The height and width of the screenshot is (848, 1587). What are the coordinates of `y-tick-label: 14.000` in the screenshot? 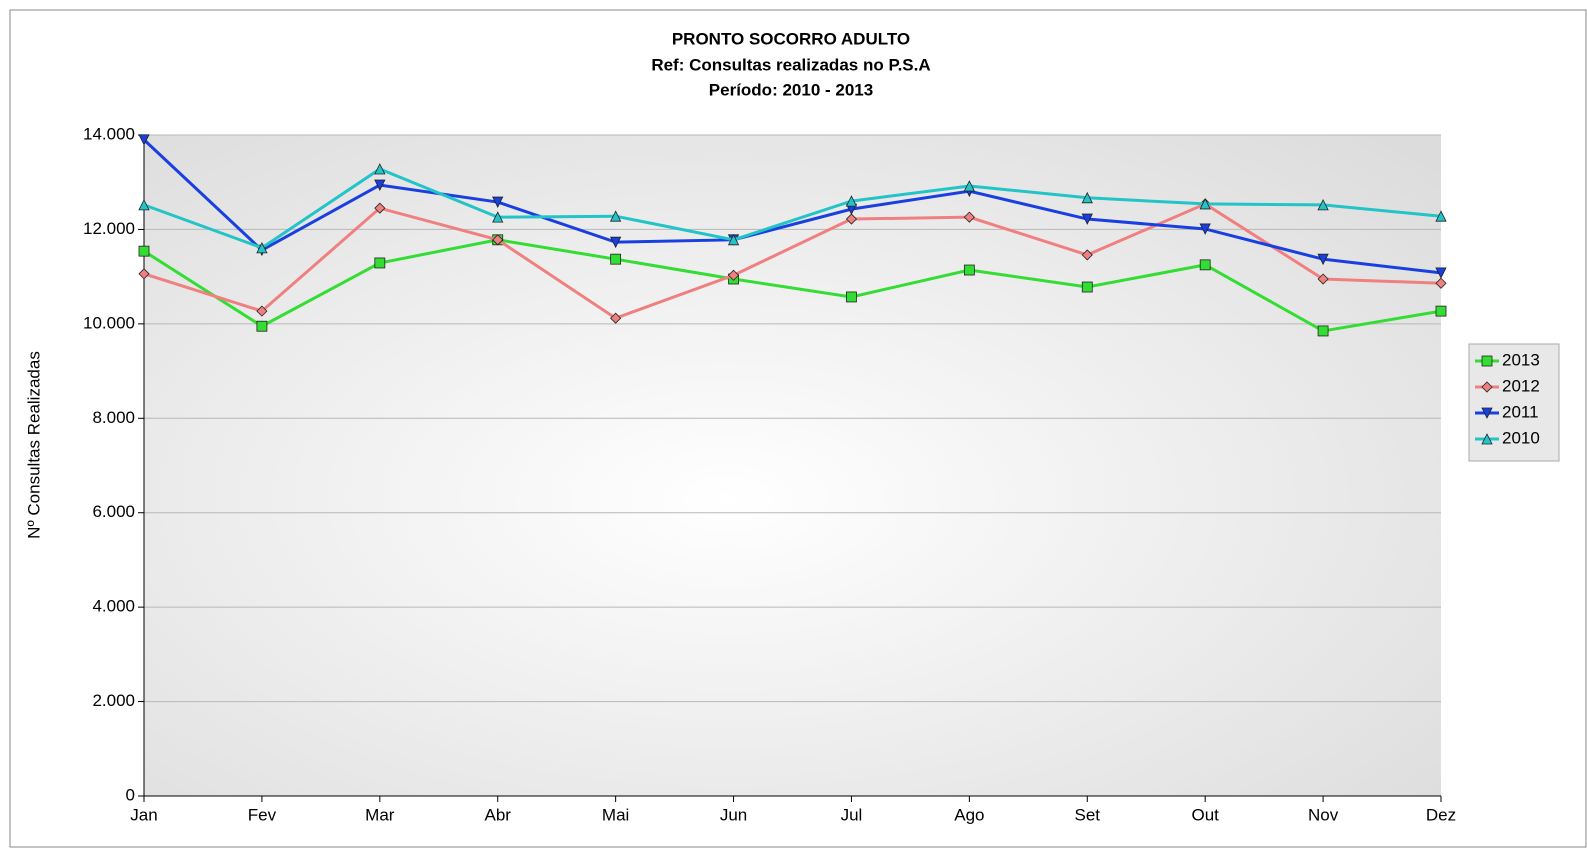 It's located at (109, 133).